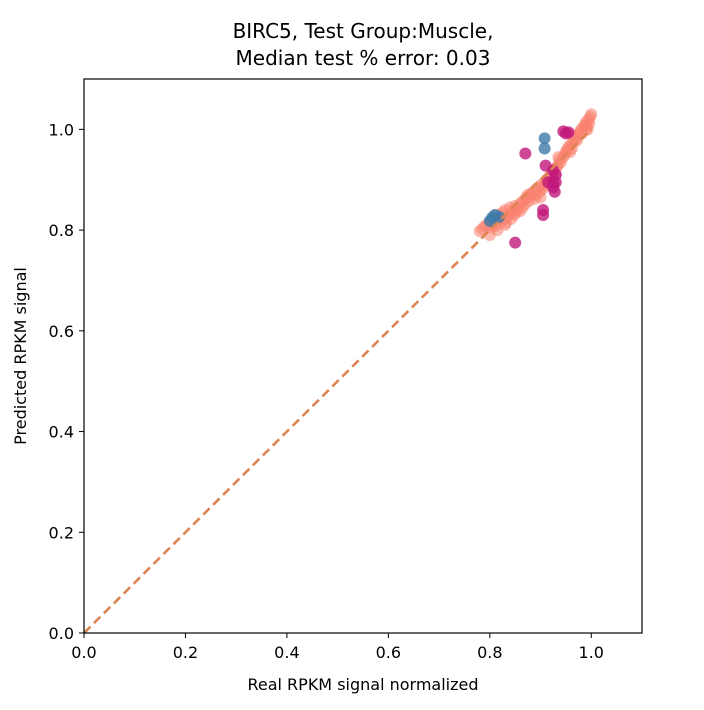 This screenshot has width=704, height=710. Describe the element at coordinates (66, 381) in the screenshot. I see `y-axis: 0.0 0.2 0.4 0.6 0.8 1.0` at that location.